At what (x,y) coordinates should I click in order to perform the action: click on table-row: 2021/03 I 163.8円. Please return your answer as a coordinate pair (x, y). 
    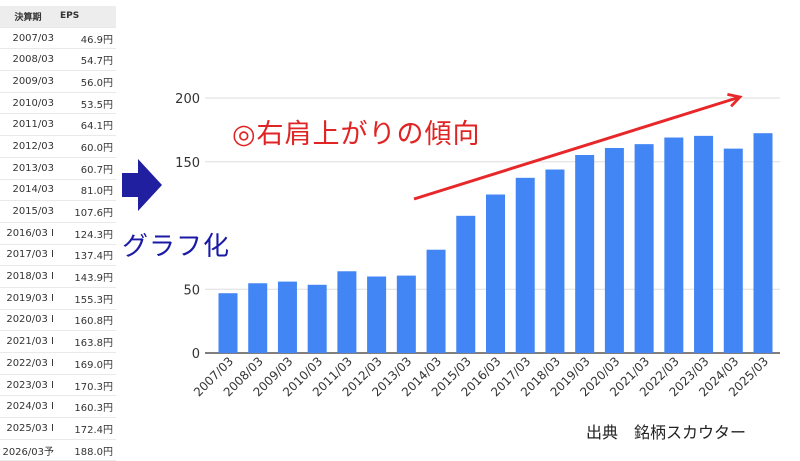
    Looking at the image, I should click on (58, 341).